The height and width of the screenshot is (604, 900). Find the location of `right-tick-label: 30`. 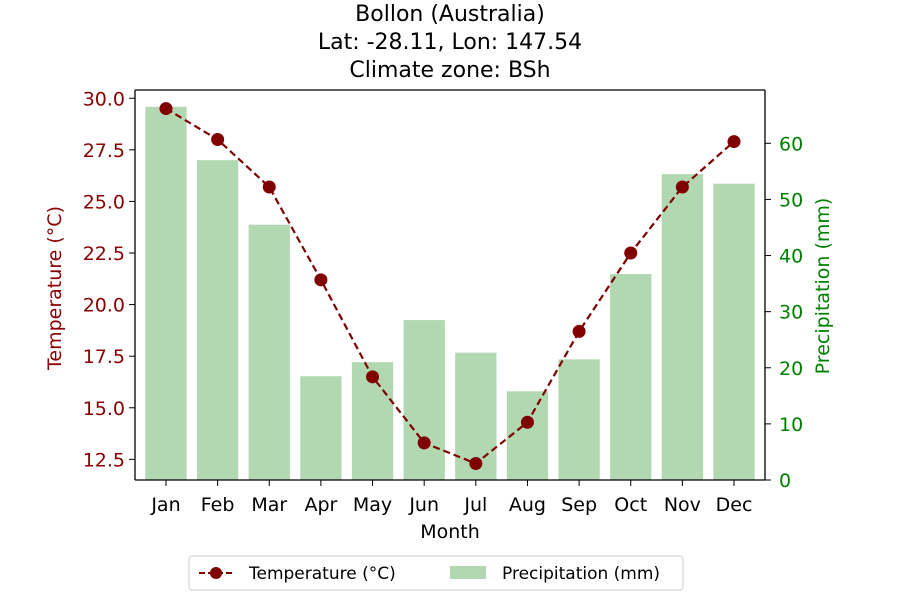

right-tick-label: 30 is located at coordinates (791, 313).